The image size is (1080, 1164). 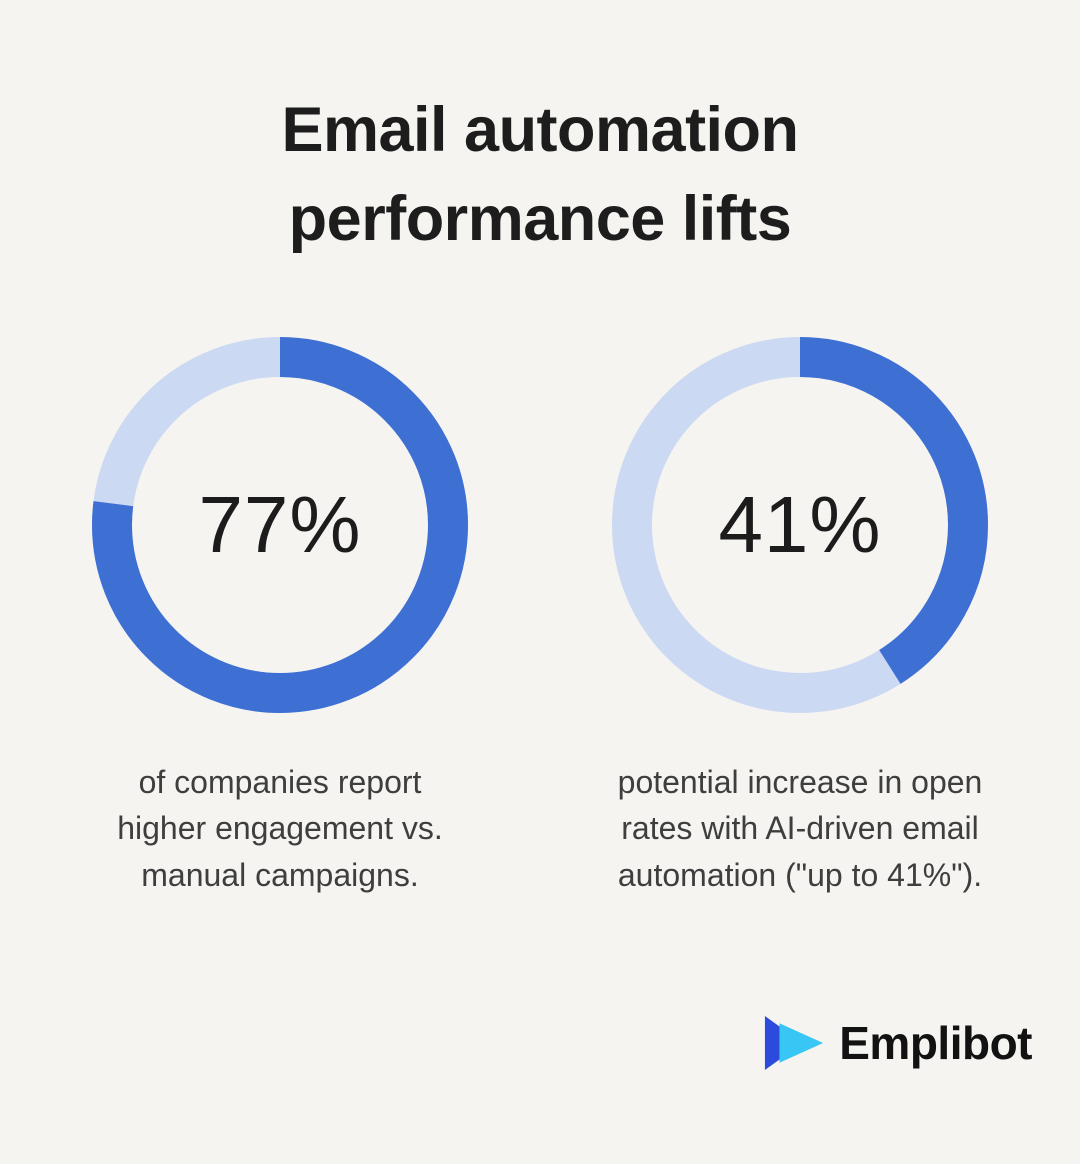 What do you see at coordinates (540, 1043) in the screenshot?
I see `footer: Emplibot` at bounding box center [540, 1043].